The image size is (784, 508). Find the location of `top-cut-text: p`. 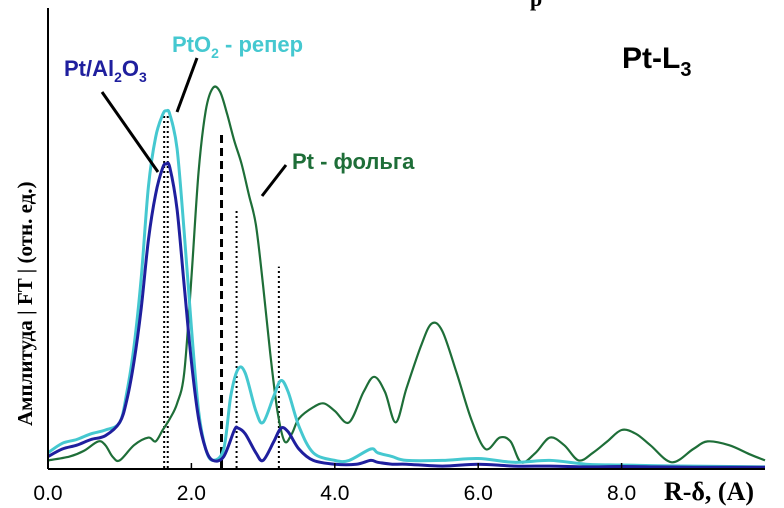

top-cut-text: p is located at coordinates (536, 5).